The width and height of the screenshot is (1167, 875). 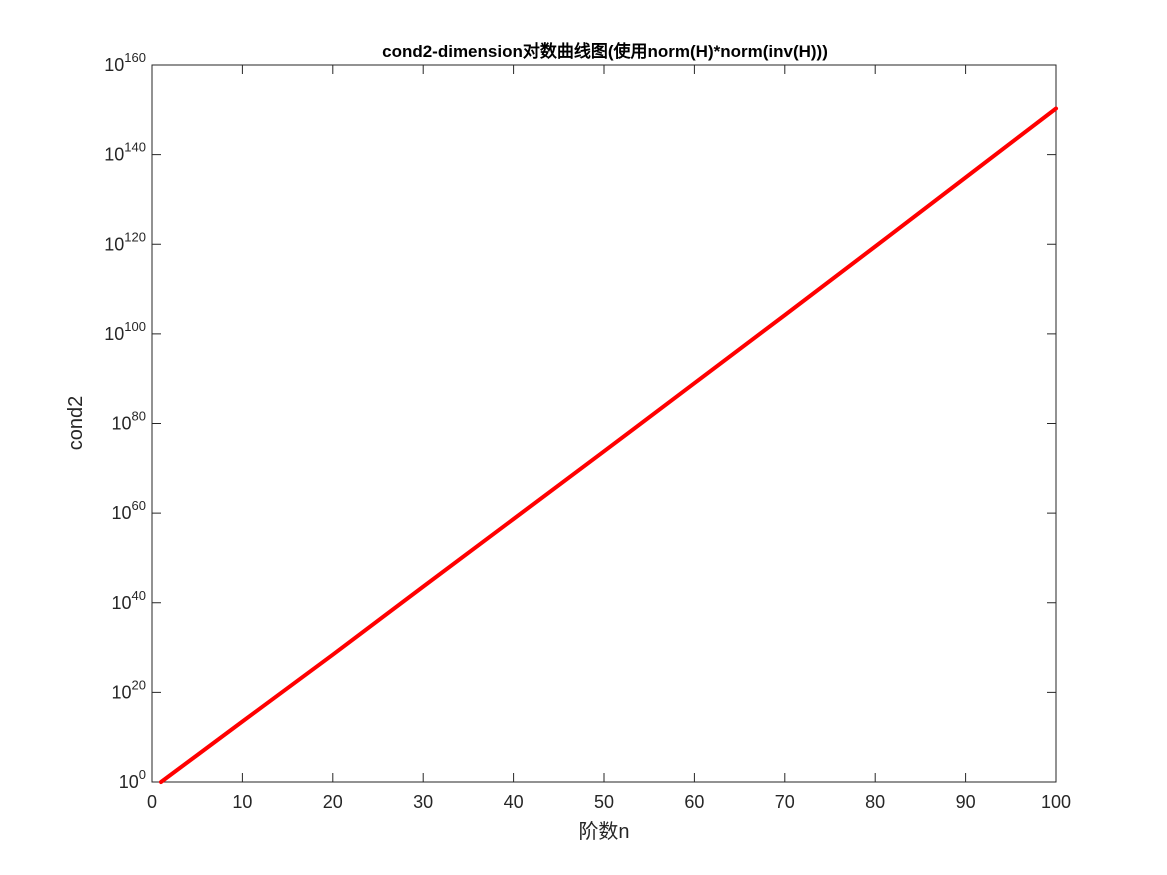 What do you see at coordinates (129, 421) in the screenshot?
I see `y-tick-label: 1080` at bounding box center [129, 421].